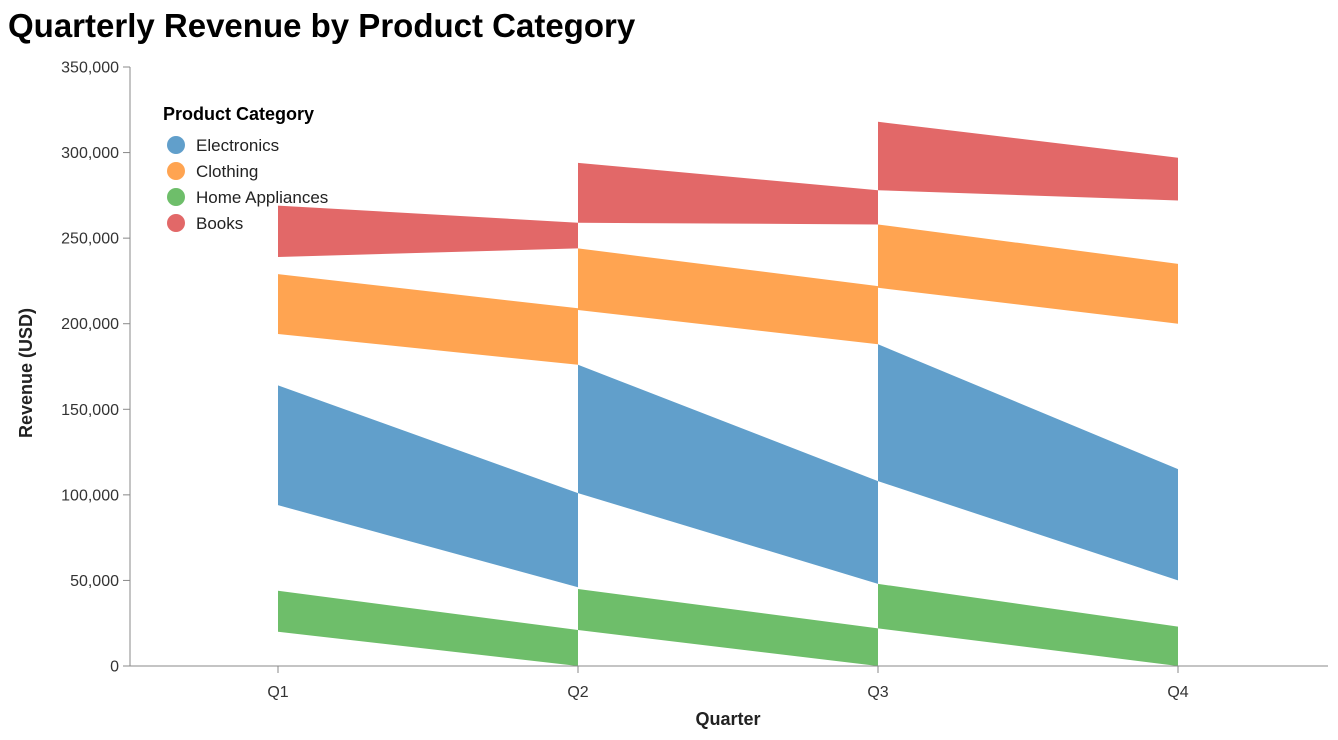 The height and width of the screenshot is (740, 1338). What do you see at coordinates (729, 683) in the screenshot?
I see `x-axis: Q1 Q2 Q3 Q4` at bounding box center [729, 683].